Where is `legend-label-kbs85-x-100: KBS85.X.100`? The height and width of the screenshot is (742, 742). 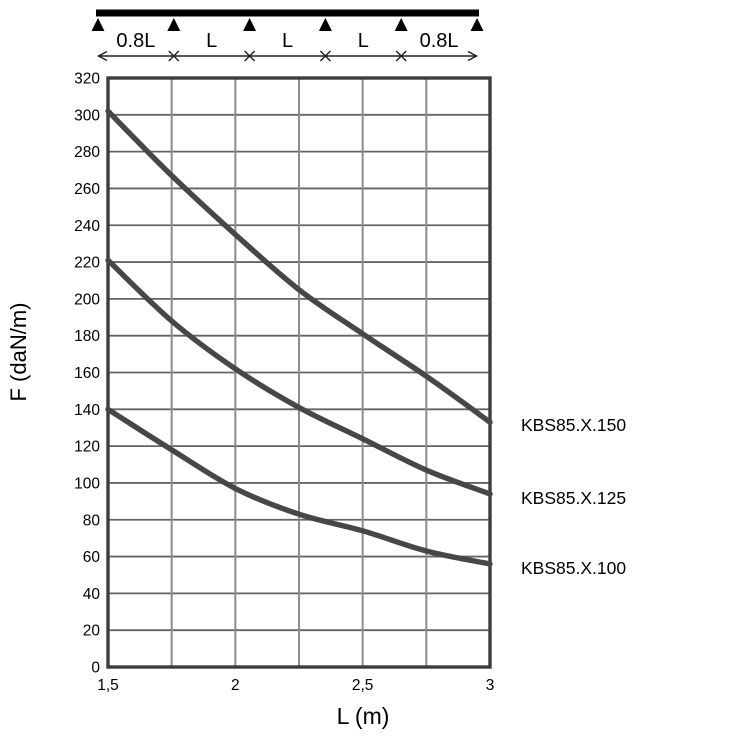
legend-label-kbs85-x-100: KBS85.X.100 is located at coordinates (574, 568).